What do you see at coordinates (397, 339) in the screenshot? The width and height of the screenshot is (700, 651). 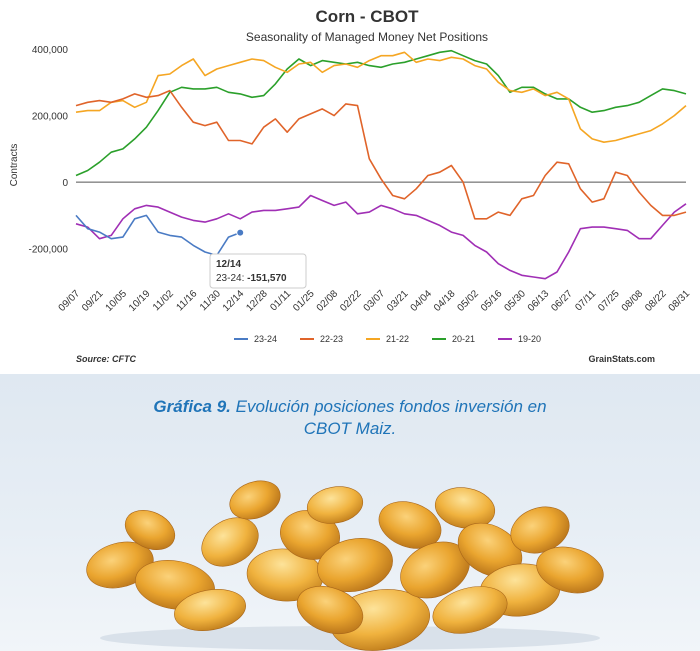 I see `legend-label-21-22: 21-22` at bounding box center [397, 339].